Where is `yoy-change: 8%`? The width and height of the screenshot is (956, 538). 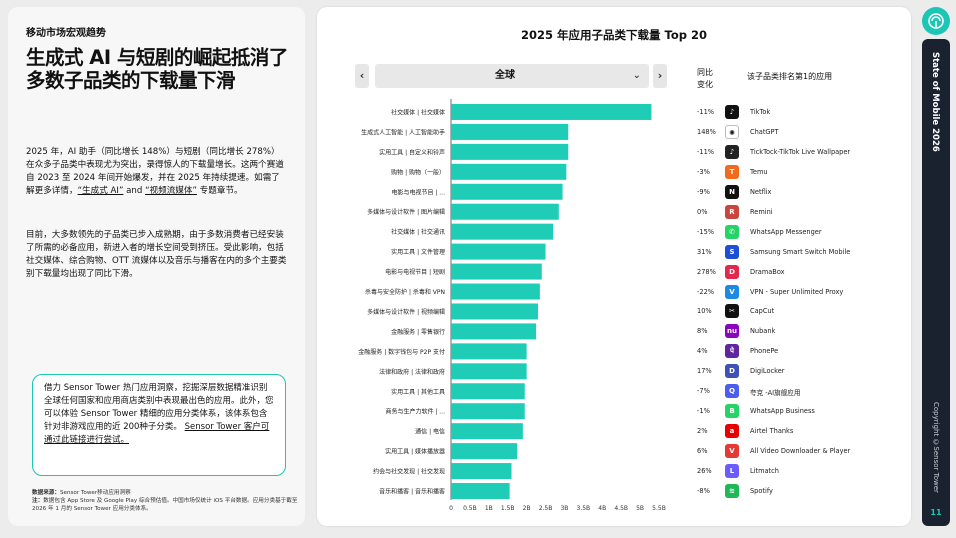 yoy-change: 8% is located at coordinates (702, 331).